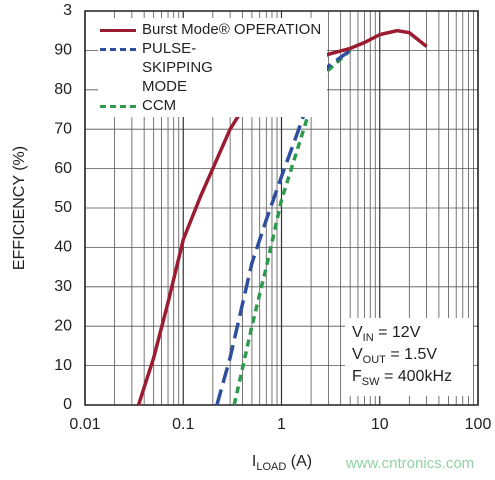 The width and height of the screenshot is (495, 480). Describe the element at coordinates (281, 424) in the screenshot. I see `x-tick-label: 1` at that location.